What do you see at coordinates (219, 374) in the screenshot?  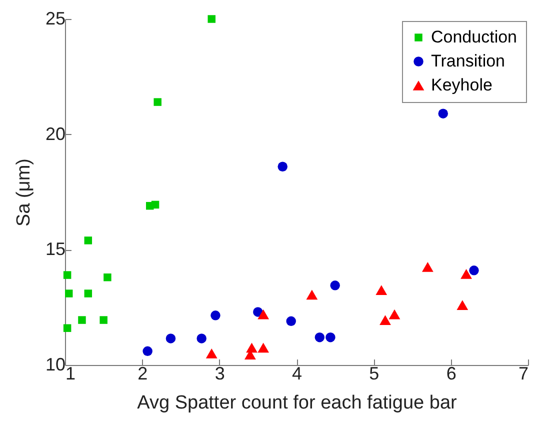 I see `x-tick-label: 3` at bounding box center [219, 374].